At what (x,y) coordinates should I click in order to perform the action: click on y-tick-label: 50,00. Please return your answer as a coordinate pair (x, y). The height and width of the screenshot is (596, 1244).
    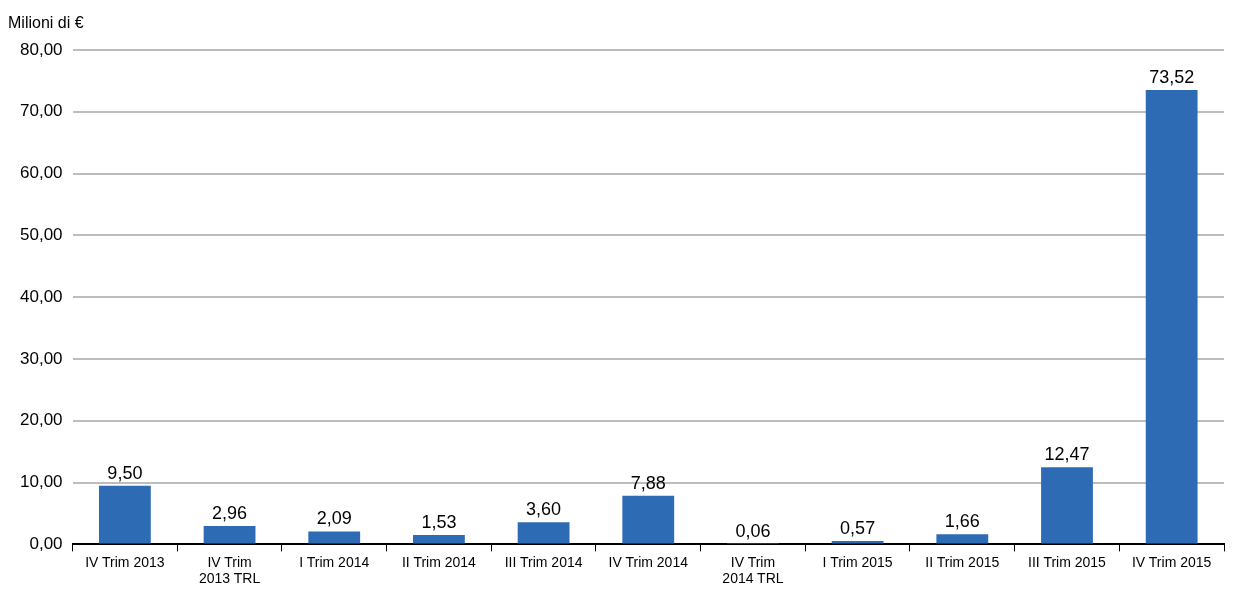
    Looking at the image, I should click on (41, 235).